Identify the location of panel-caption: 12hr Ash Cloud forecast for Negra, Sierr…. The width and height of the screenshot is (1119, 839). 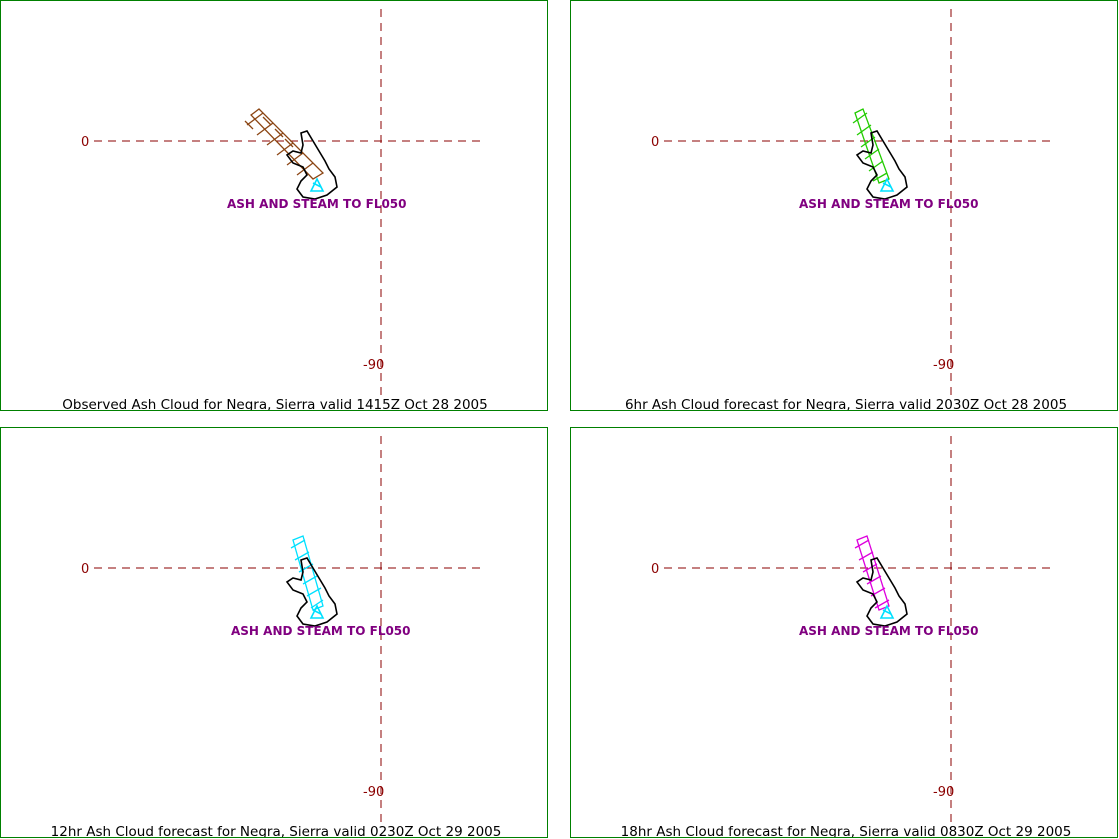
(276, 831).